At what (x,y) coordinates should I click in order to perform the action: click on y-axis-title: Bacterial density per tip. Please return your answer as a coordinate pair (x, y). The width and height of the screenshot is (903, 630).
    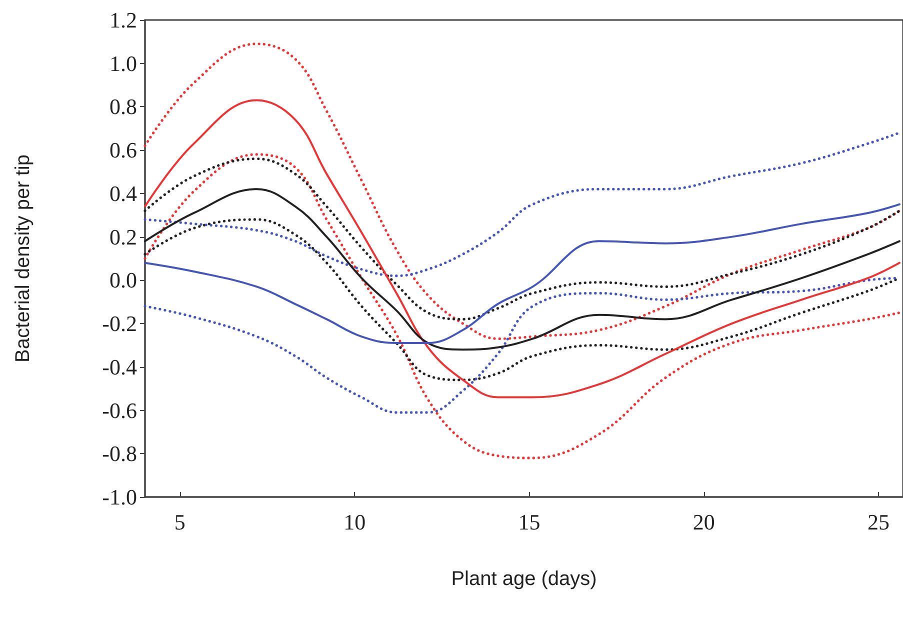
    Looking at the image, I should click on (23, 258).